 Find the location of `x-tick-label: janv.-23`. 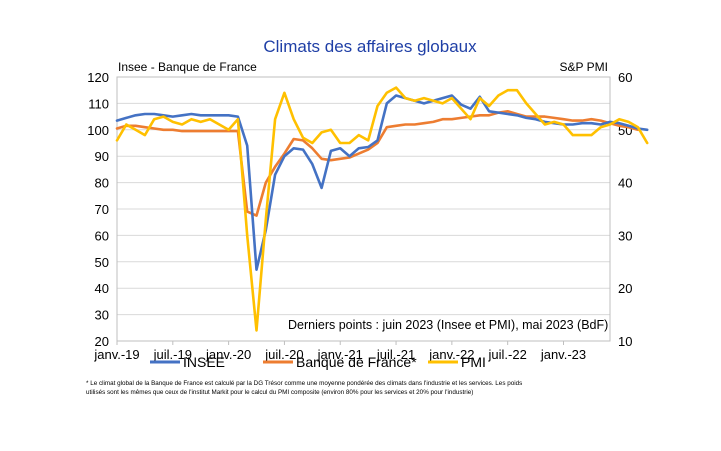

x-tick-label: janv.-23 is located at coordinates (563, 354).